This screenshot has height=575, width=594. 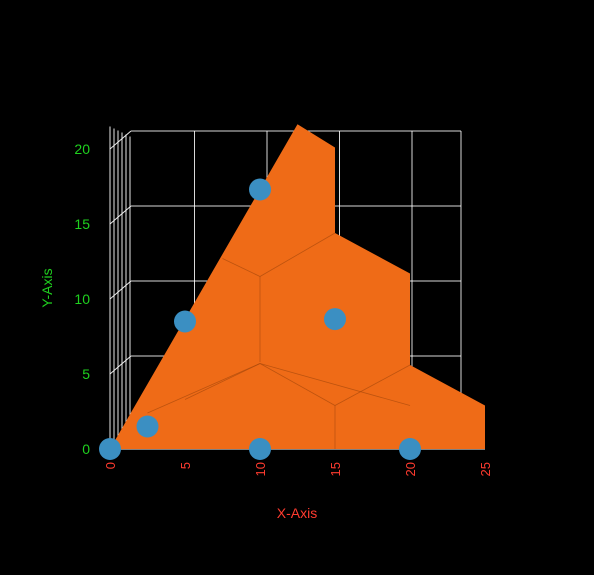 I want to click on y-tick-label-1: 5, so click(x=86, y=374).